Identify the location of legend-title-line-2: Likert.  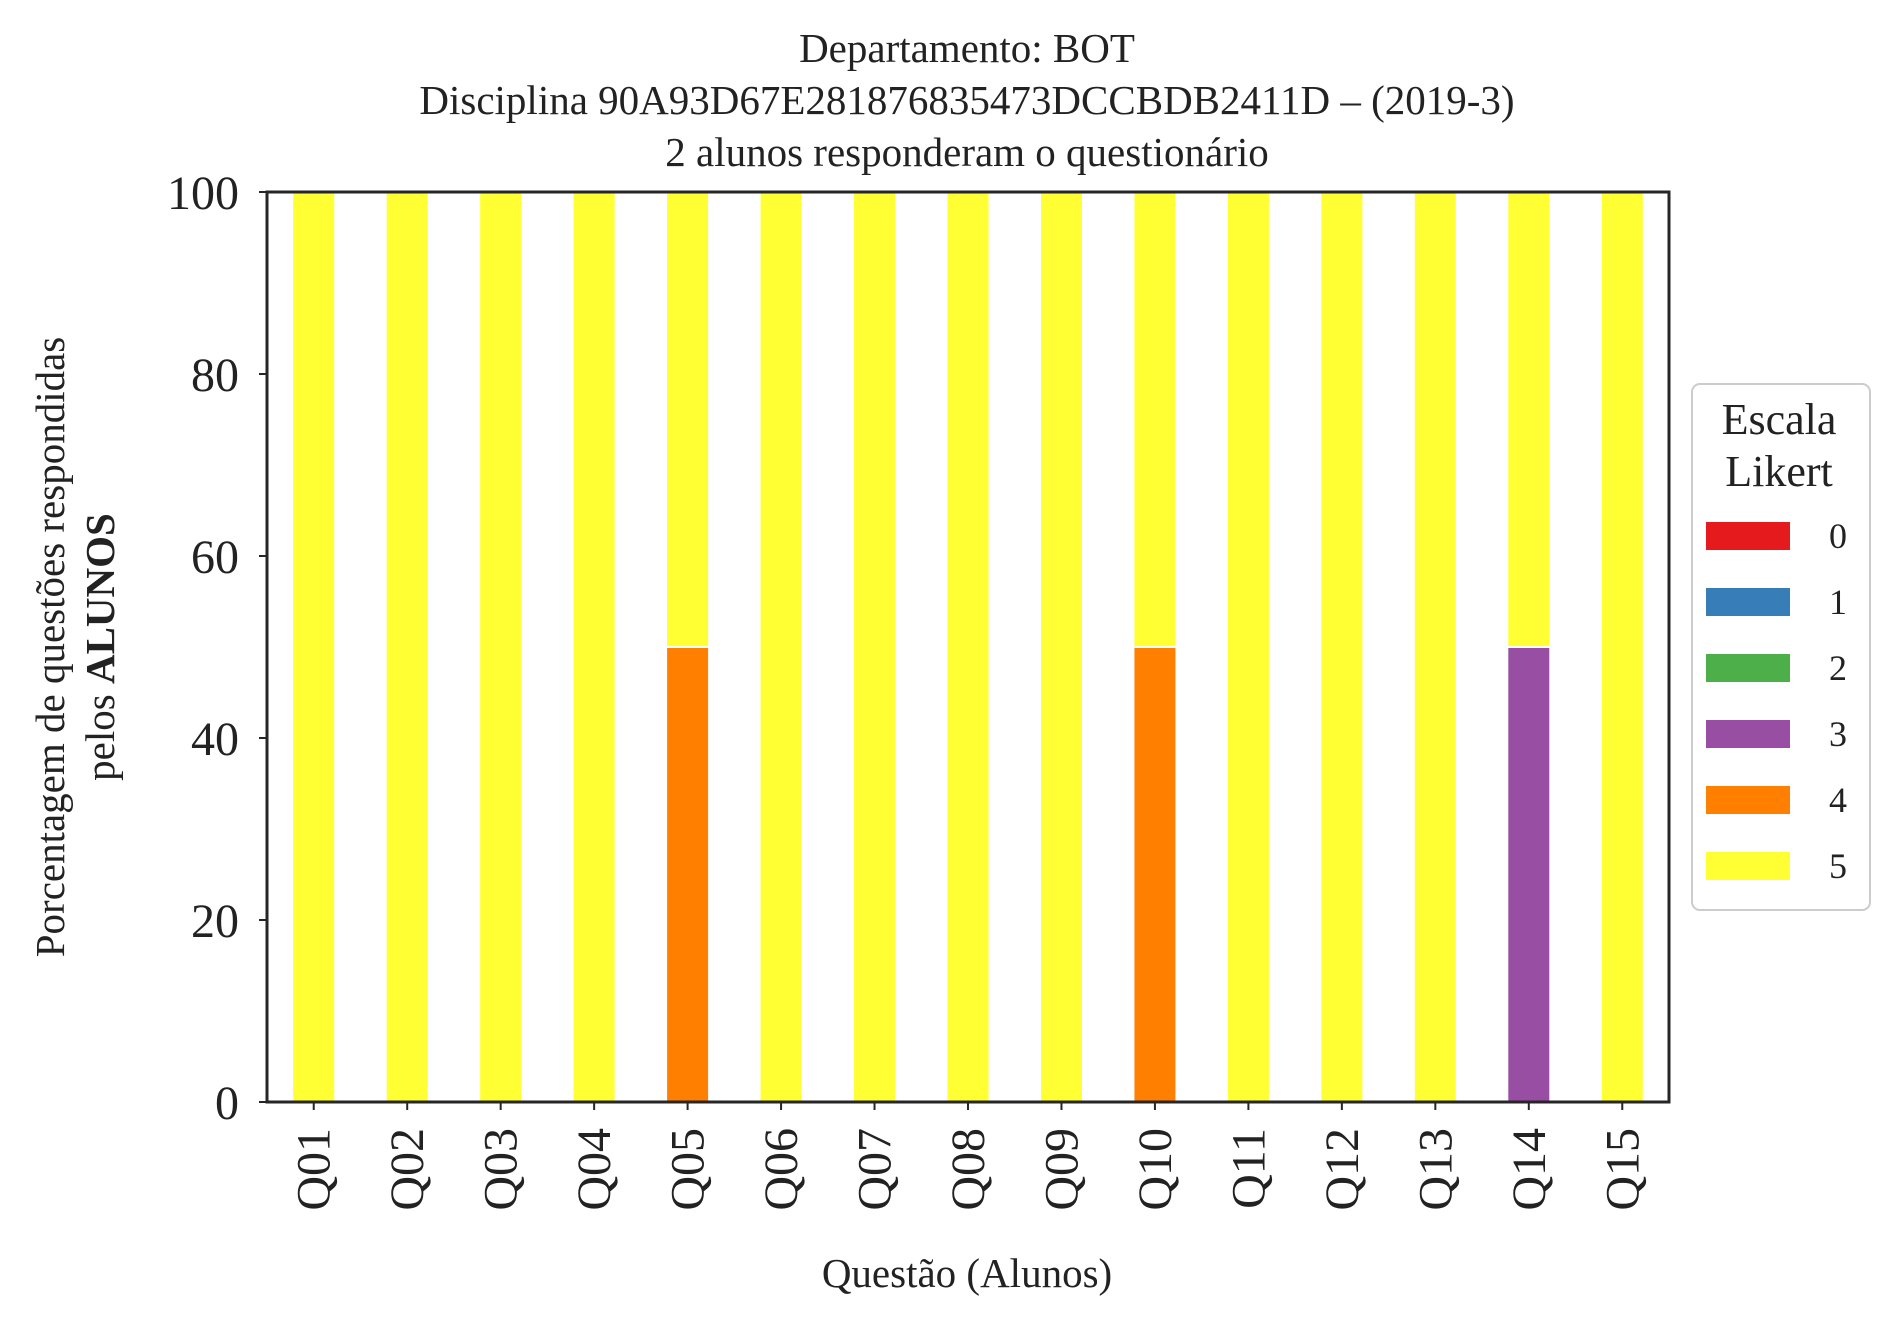
(1779, 471).